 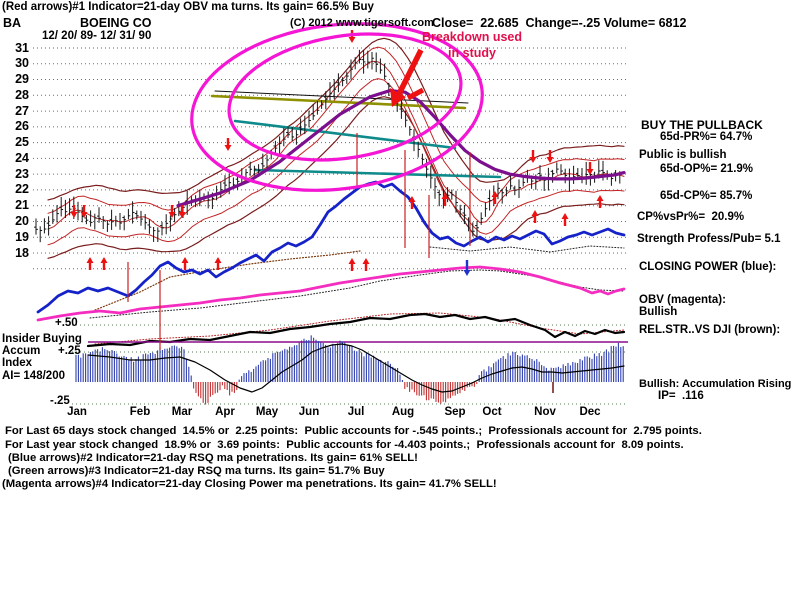 What do you see at coordinates (472, 37) in the screenshot?
I see `annotation-breakdown-line1: Breakdown used` at bounding box center [472, 37].